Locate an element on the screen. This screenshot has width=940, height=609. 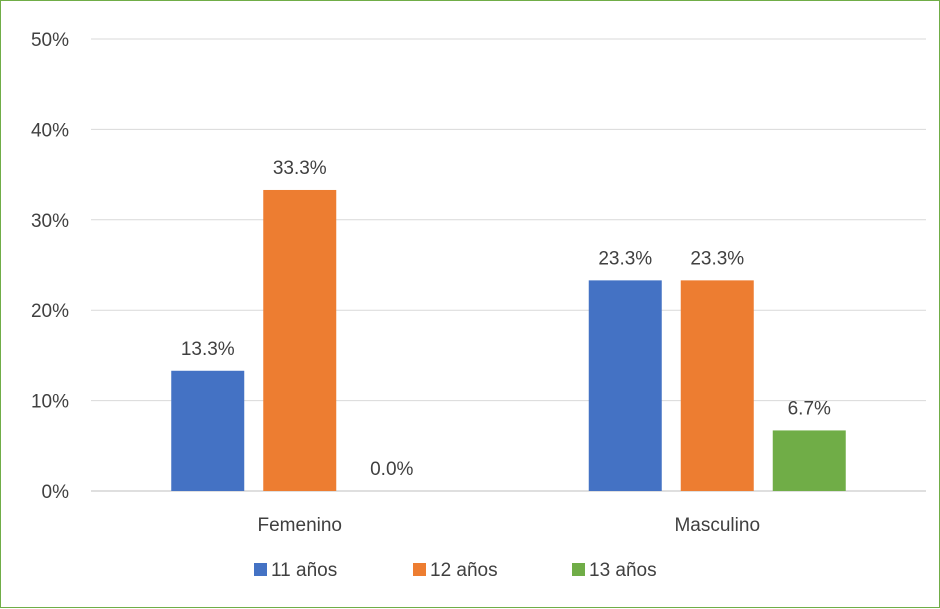
x-category-label: Femenino is located at coordinates (300, 525).